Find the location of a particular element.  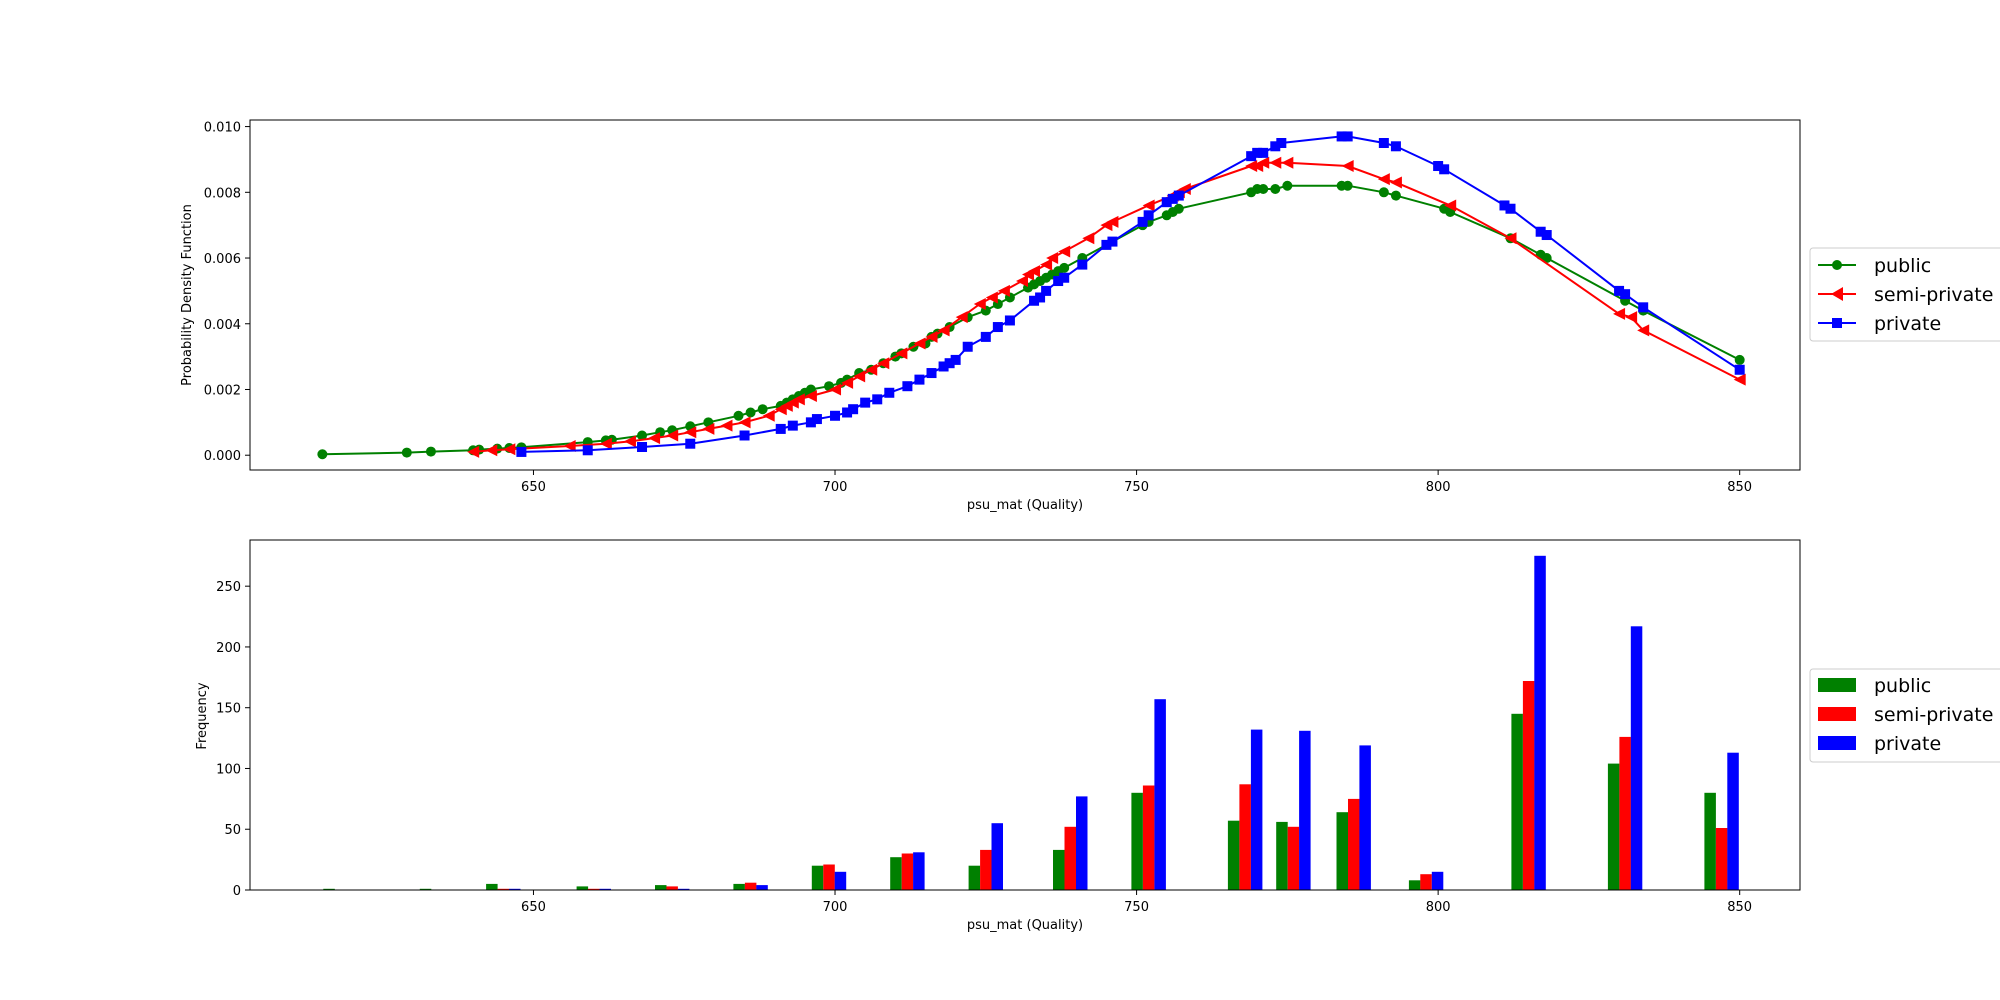

pdf-legend-label-public: public is located at coordinates (1902, 266).